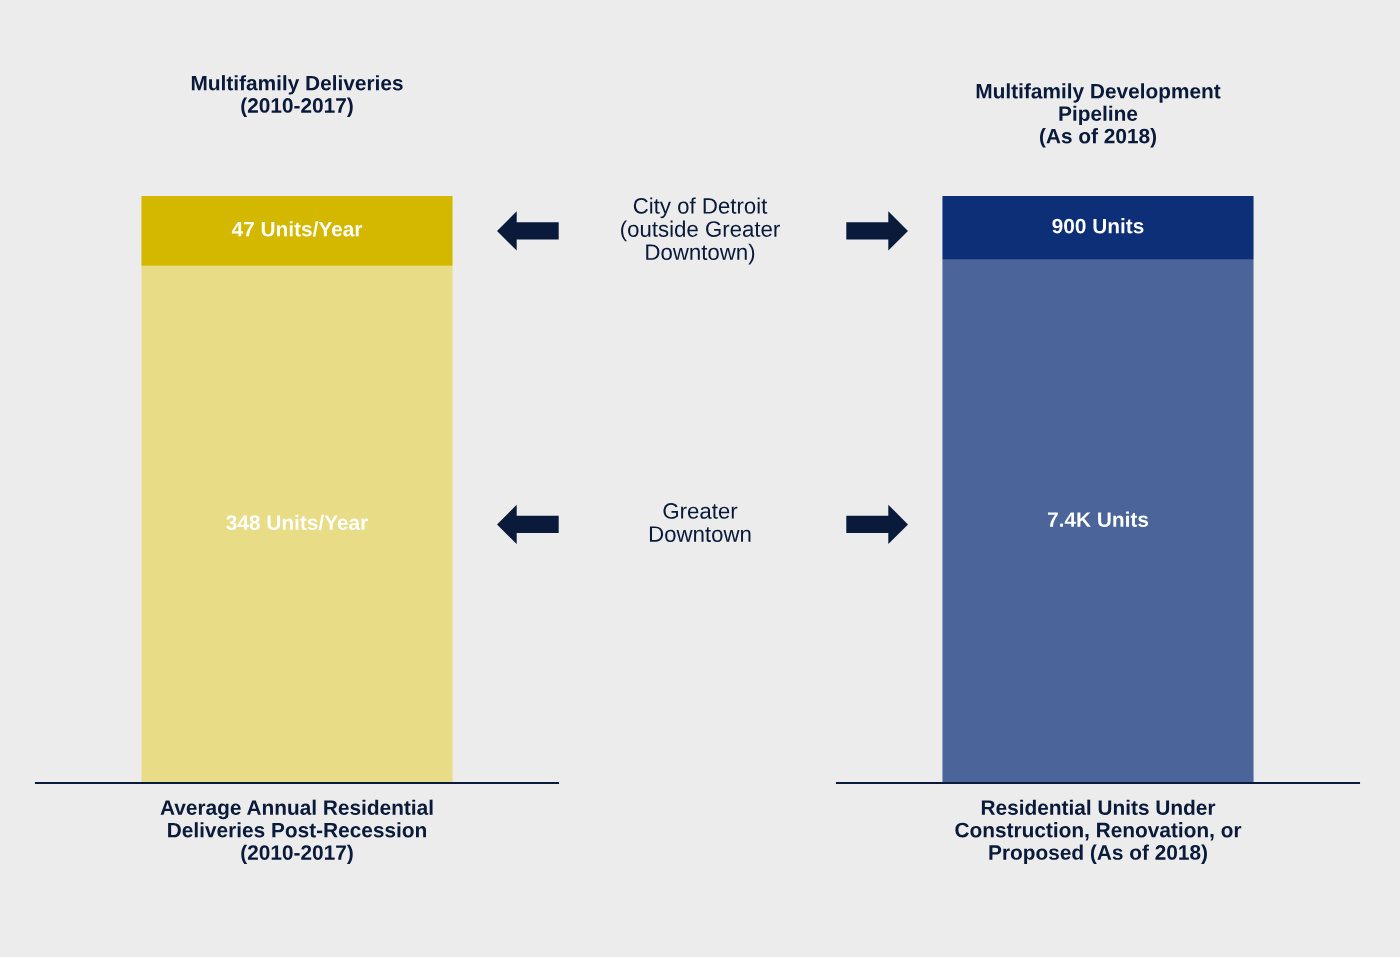  Describe the element at coordinates (1098, 519) in the screenshot. I see `data-label: 7.4K Units` at that location.